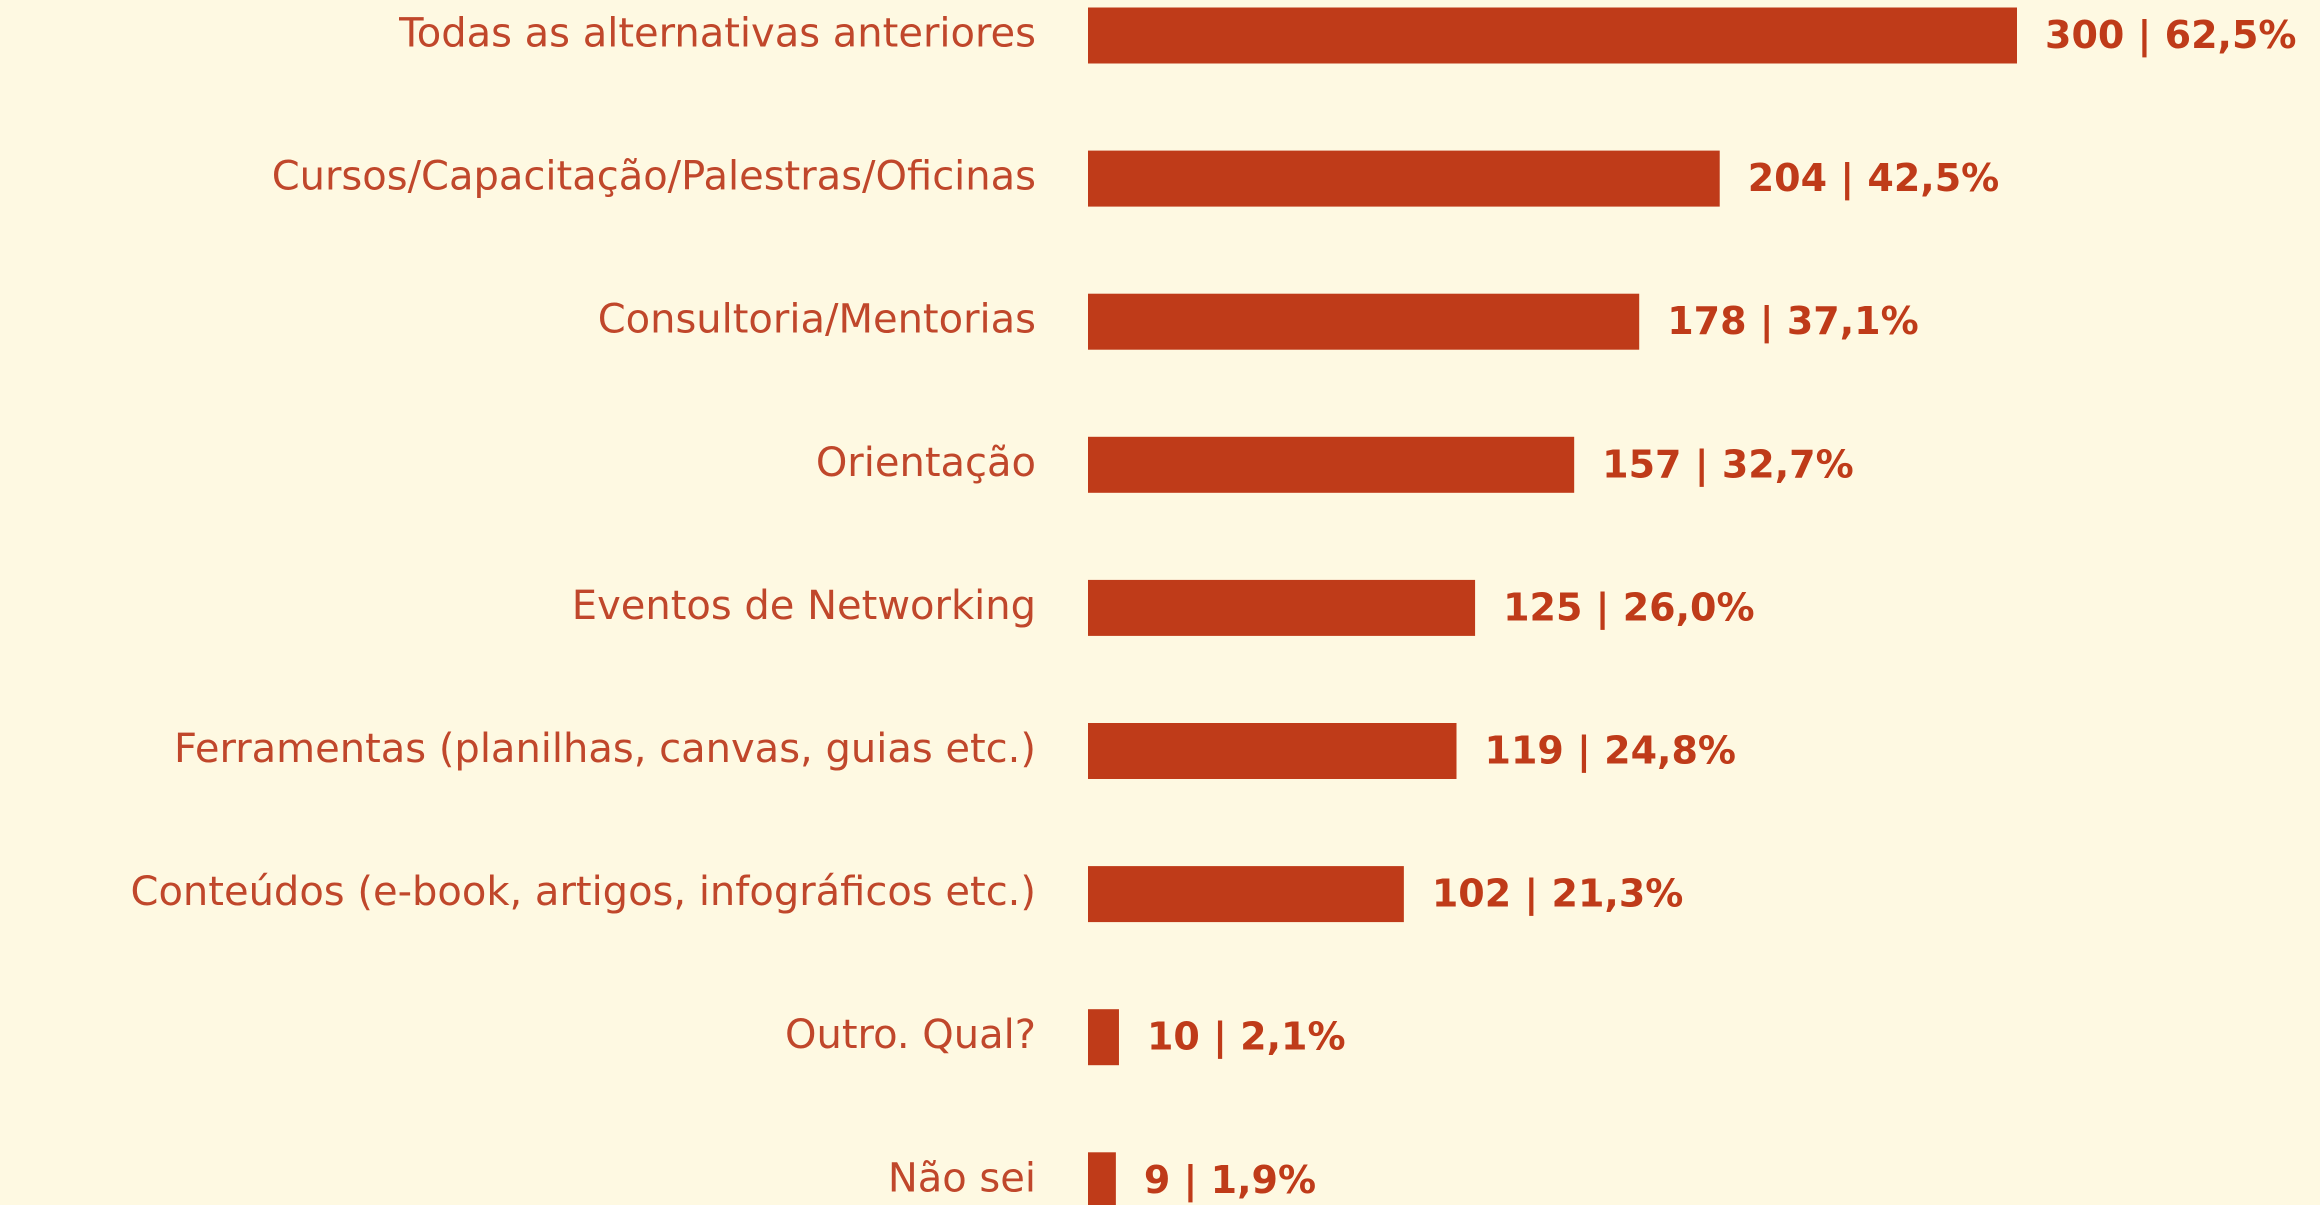 The image size is (2320, 1205). I want to click on category-label: Não sei, so click(962, 1178).